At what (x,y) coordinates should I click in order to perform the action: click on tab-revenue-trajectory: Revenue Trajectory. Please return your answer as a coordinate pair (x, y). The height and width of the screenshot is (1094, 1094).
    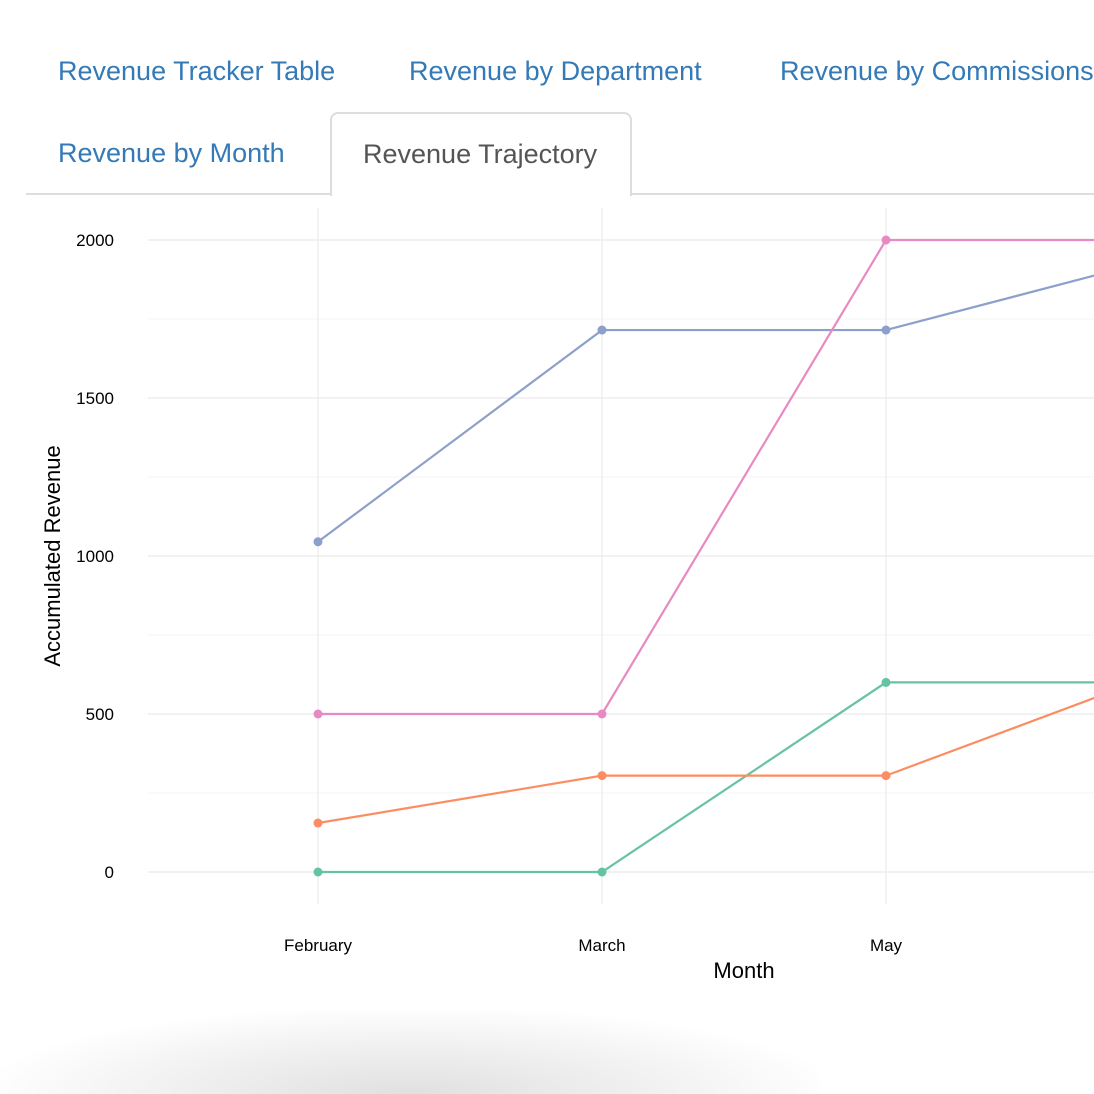
    Looking at the image, I should click on (481, 154).